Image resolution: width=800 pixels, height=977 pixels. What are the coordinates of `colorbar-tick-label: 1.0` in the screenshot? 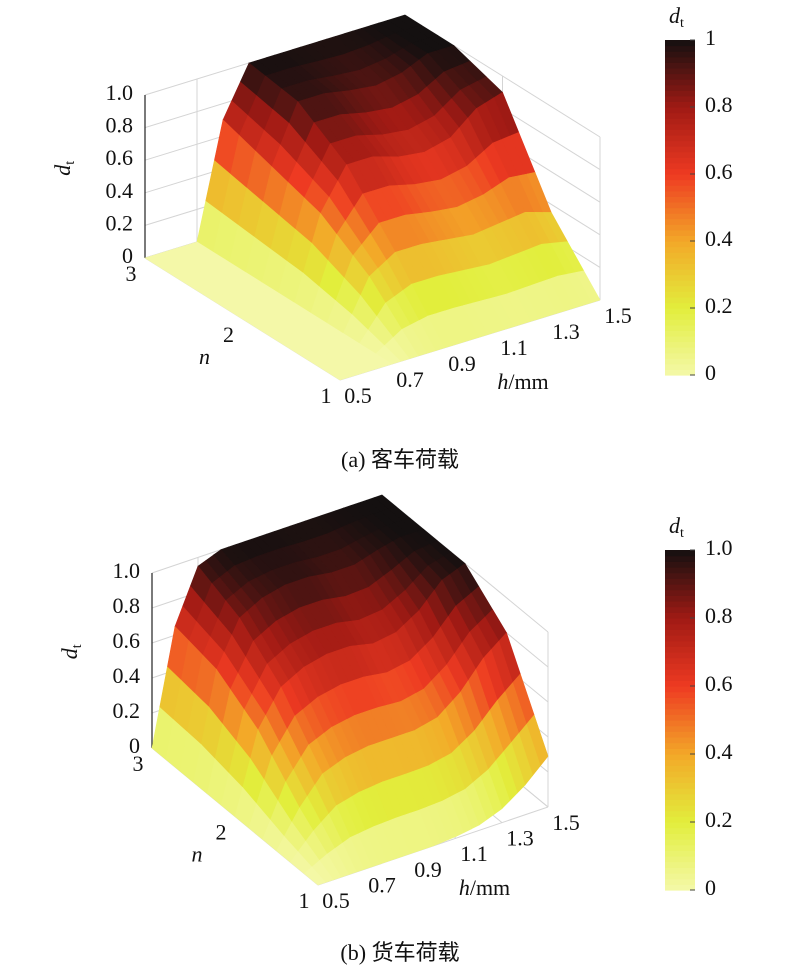 It's located at (719, 547).